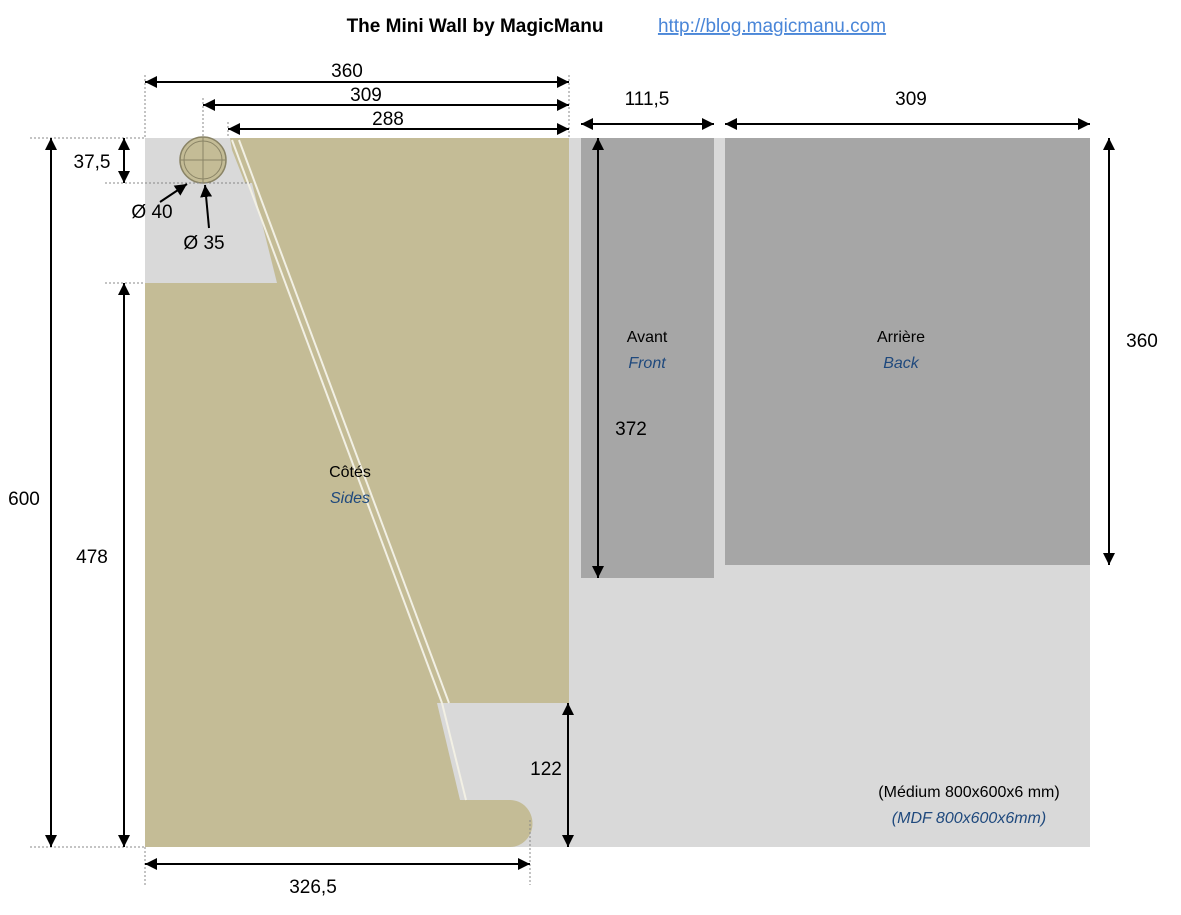 Image resolution: width=1181 pixels, height=915 pixels. Describe the element at coordinates (647, 363) in the screenshot. I see `panel-translation: Front` at that location.